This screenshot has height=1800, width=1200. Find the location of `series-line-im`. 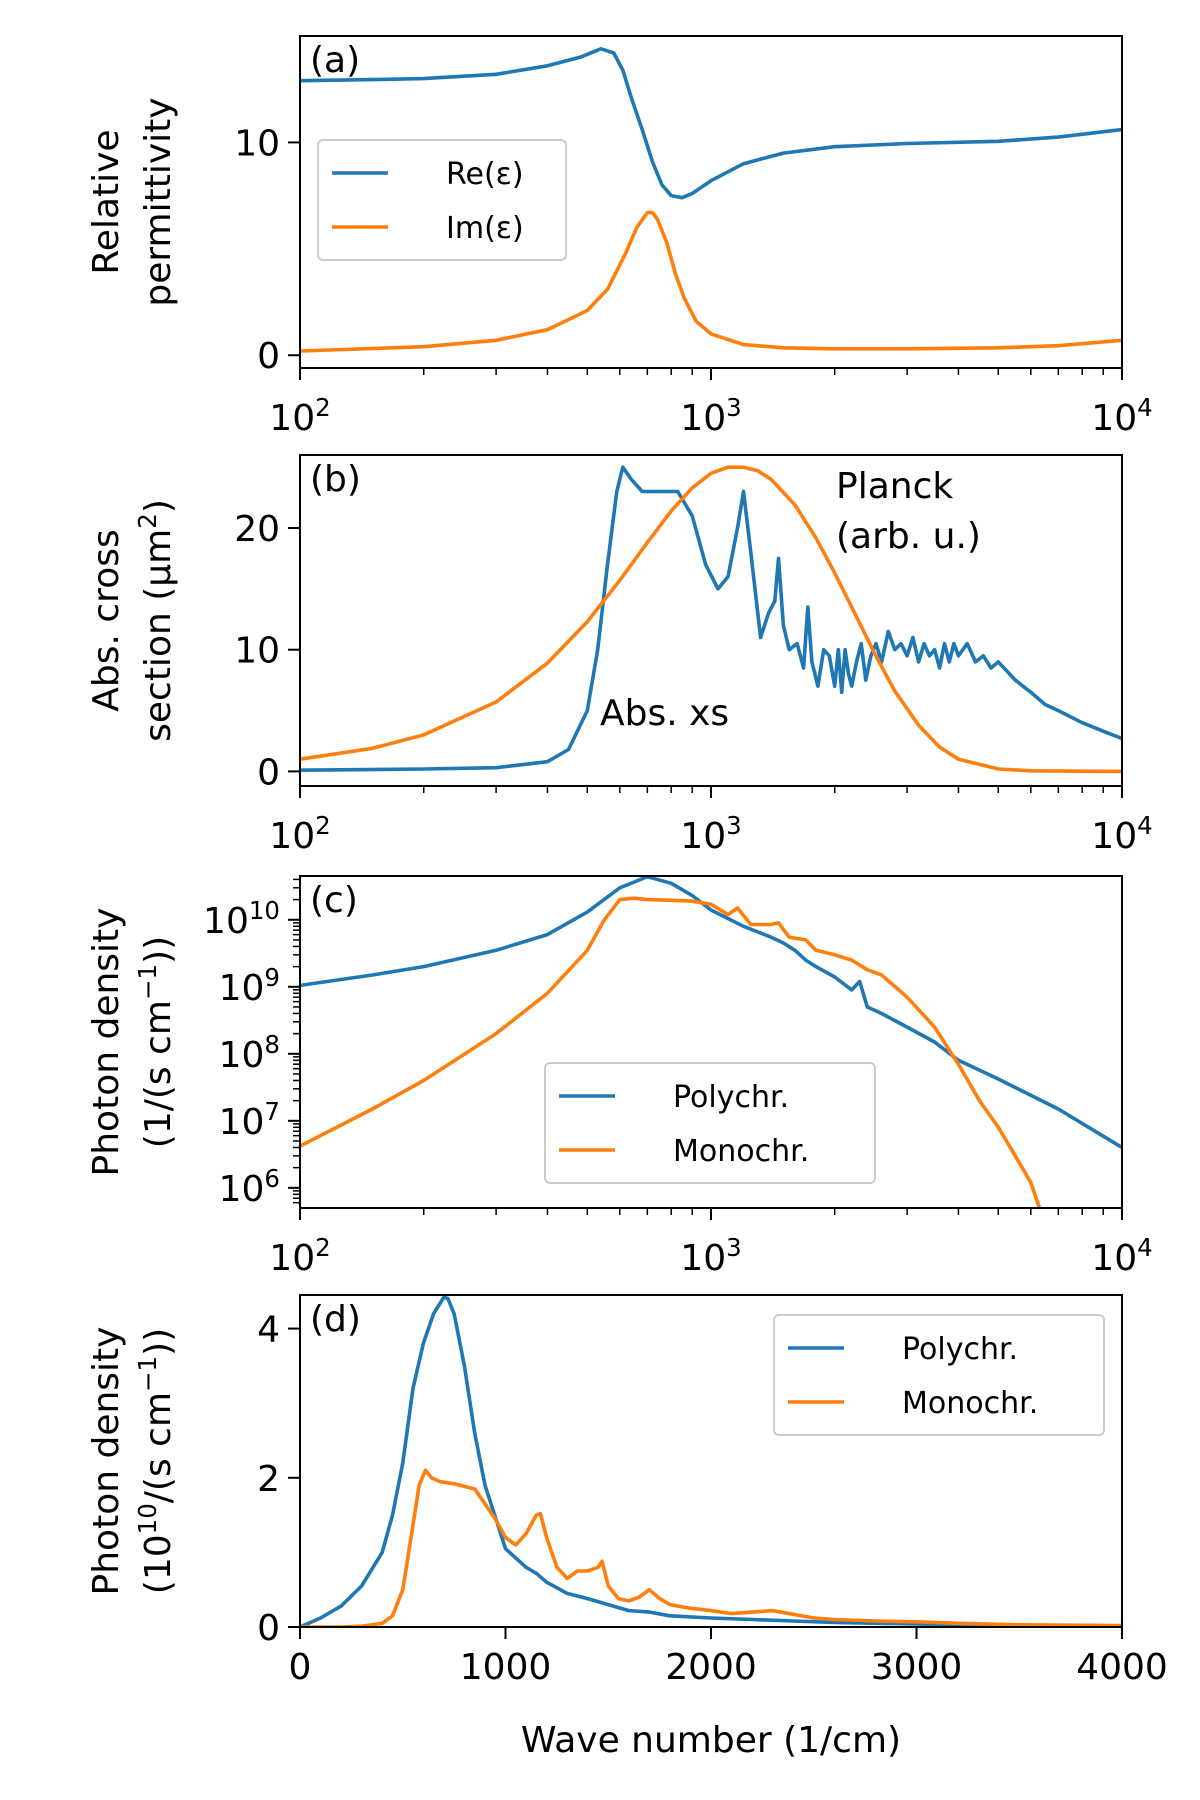

series-line-im is located at coordinates (711, 281).